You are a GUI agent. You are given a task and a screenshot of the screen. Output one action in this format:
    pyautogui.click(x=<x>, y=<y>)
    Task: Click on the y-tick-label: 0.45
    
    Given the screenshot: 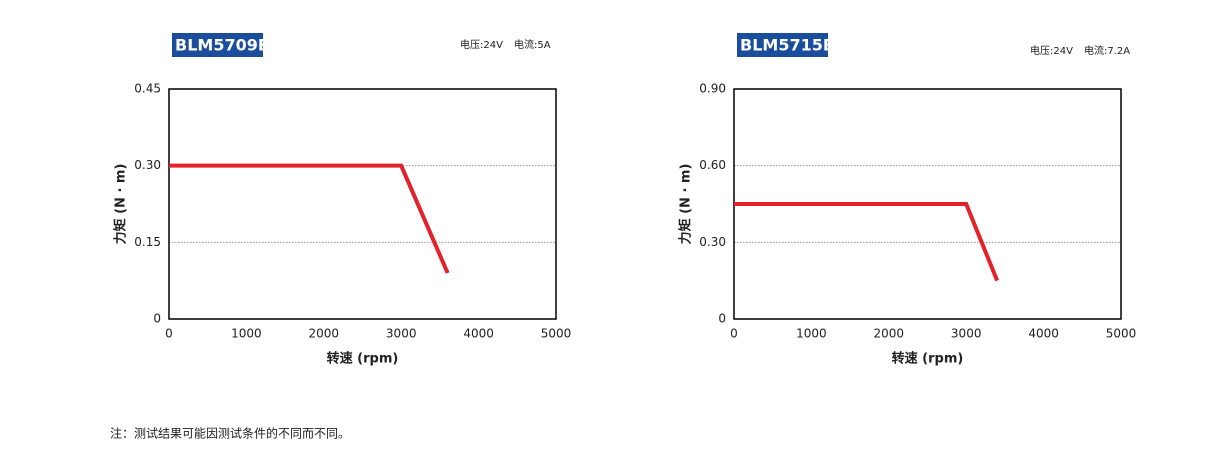 What is the action you would take?
    pyautogui.click(x=147, y=89)
    